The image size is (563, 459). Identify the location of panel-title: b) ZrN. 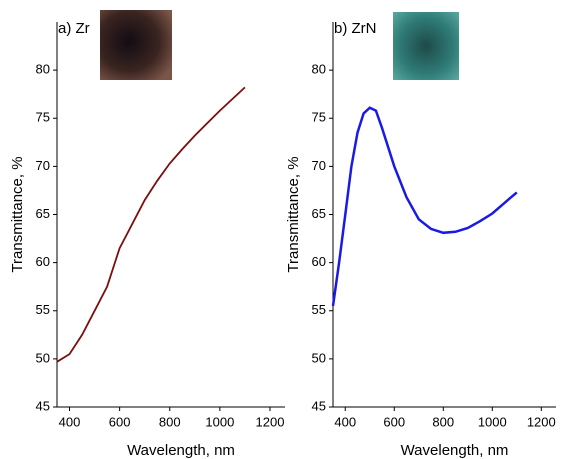
(355, 28).